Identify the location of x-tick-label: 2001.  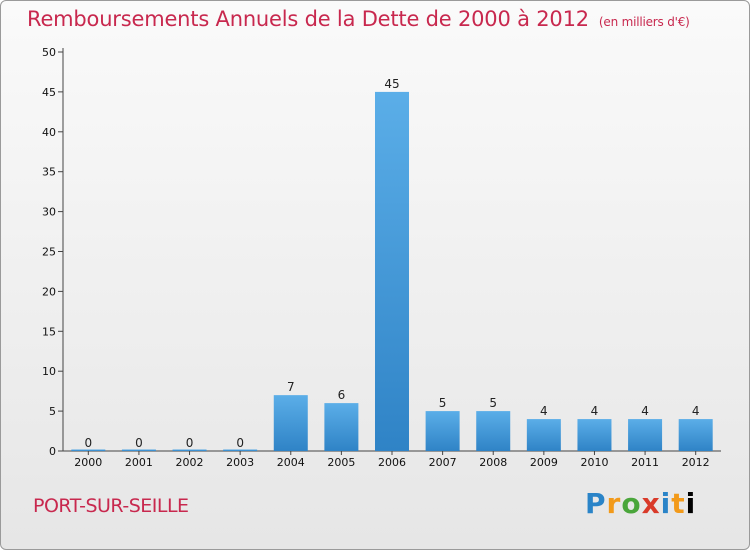
(139, 462).